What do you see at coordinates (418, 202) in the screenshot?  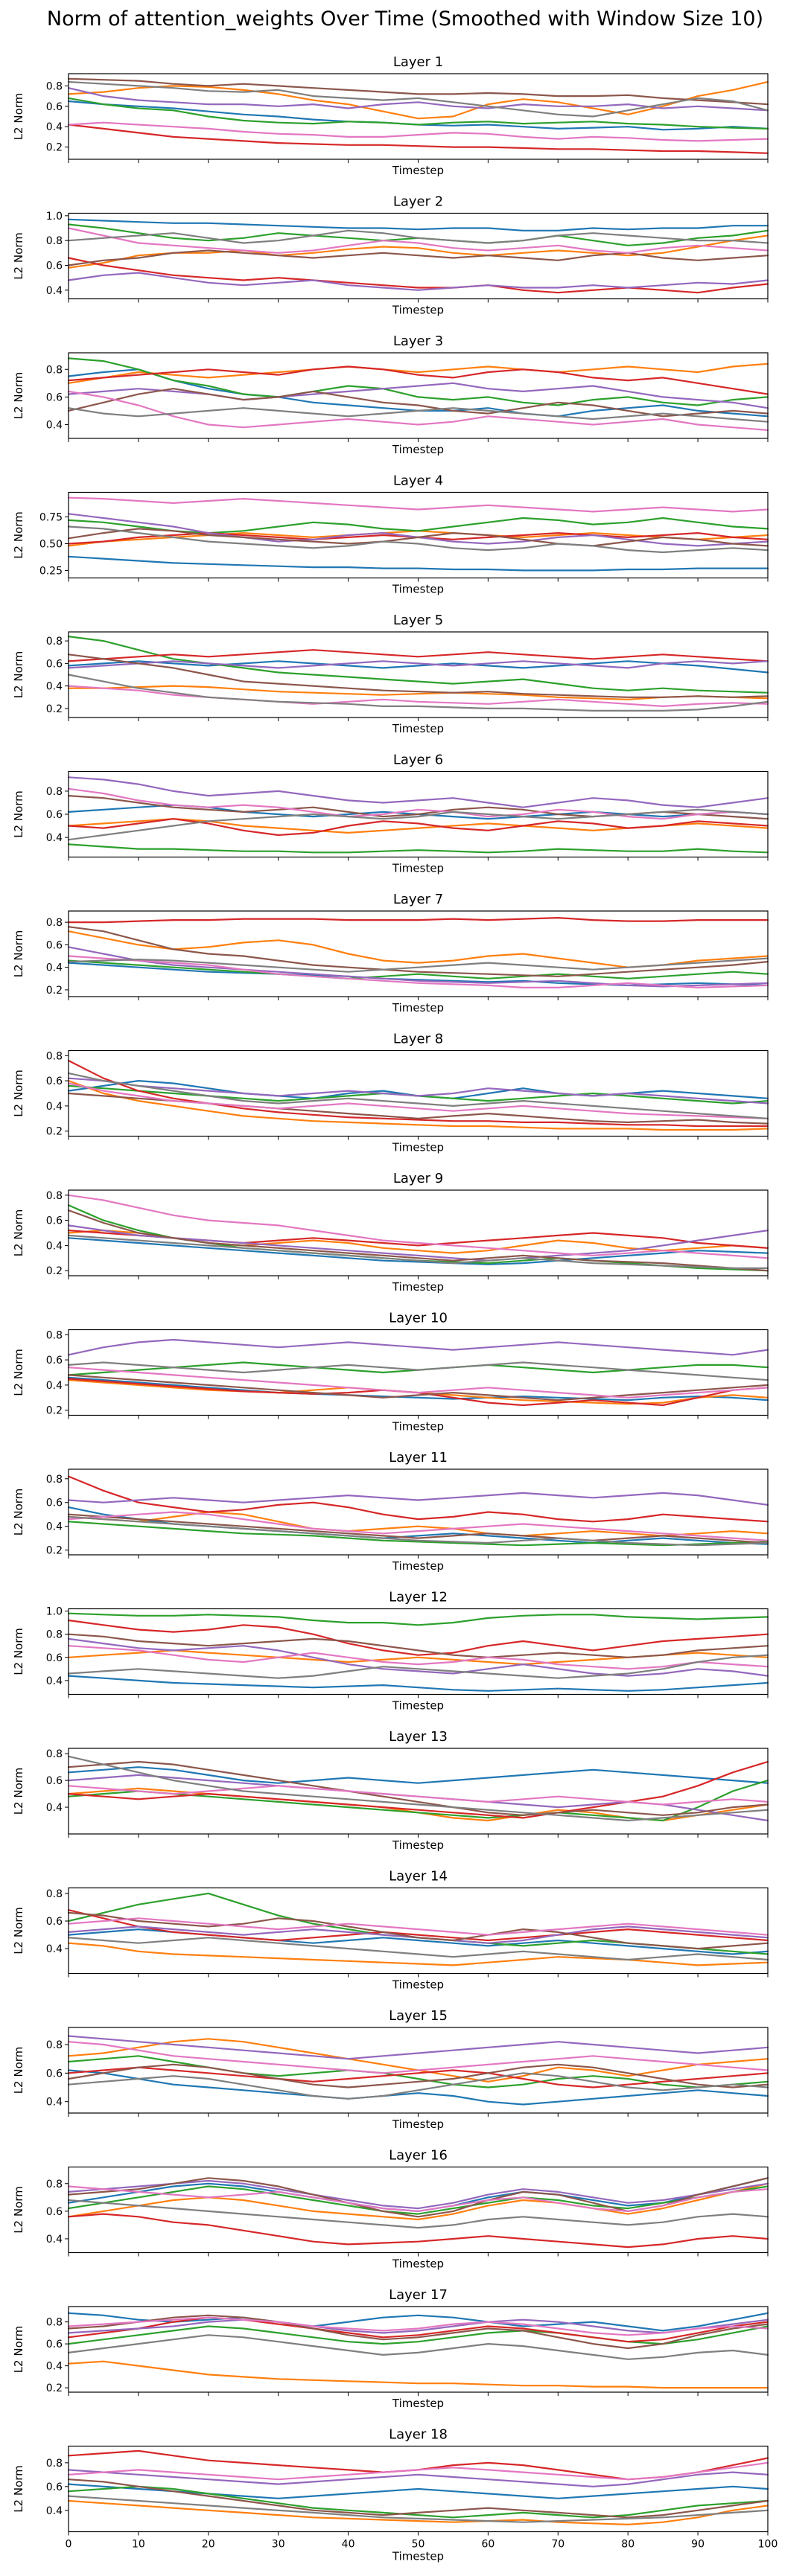 I see `panel-title: Layer 2` at bounding box center [418, 202].